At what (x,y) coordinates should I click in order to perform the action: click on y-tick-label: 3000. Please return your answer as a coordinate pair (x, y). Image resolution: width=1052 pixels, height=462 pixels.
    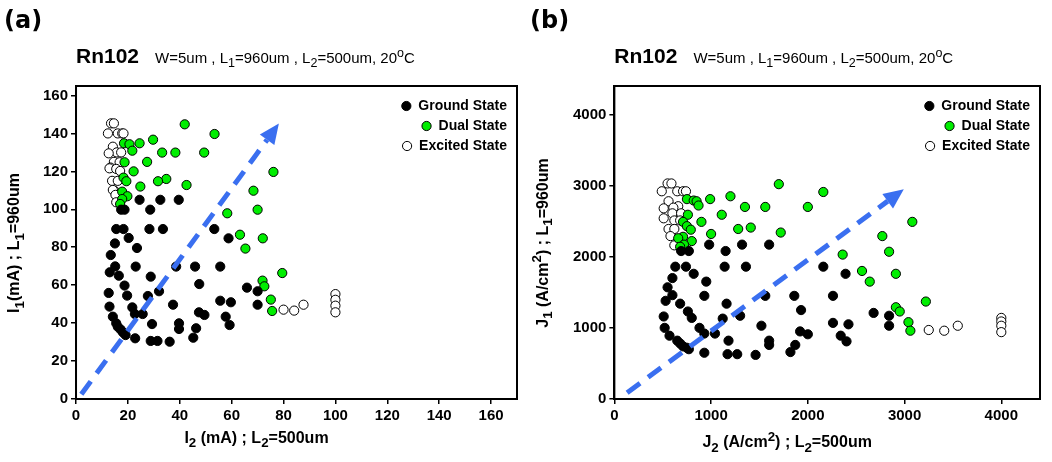
    Looking at the image, I should click on (589, 184).